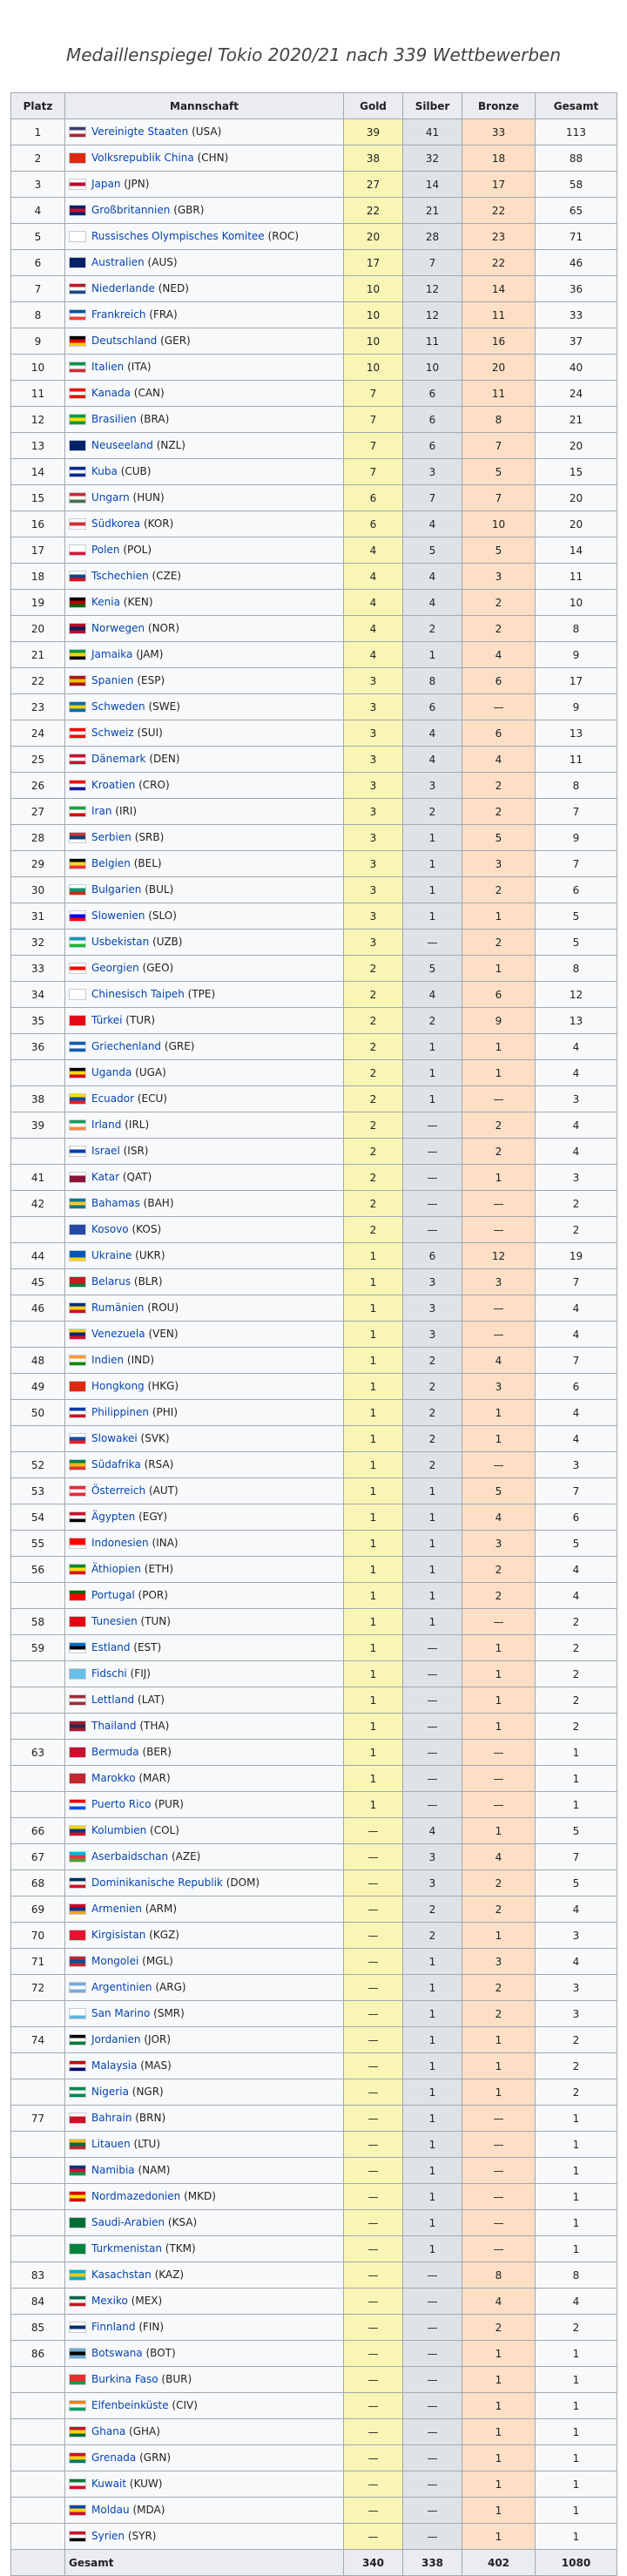  I want to click on team-link: Serbien, so click(111, 837).